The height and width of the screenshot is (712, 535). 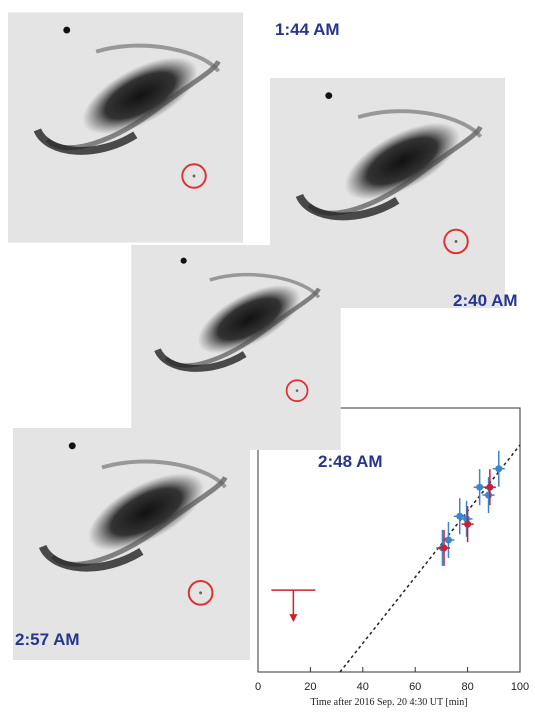 What do you see at coordinates (485, 300) in the screenshot?
I see `time-label: 2:40 AM` at bounding box center [485, 300].